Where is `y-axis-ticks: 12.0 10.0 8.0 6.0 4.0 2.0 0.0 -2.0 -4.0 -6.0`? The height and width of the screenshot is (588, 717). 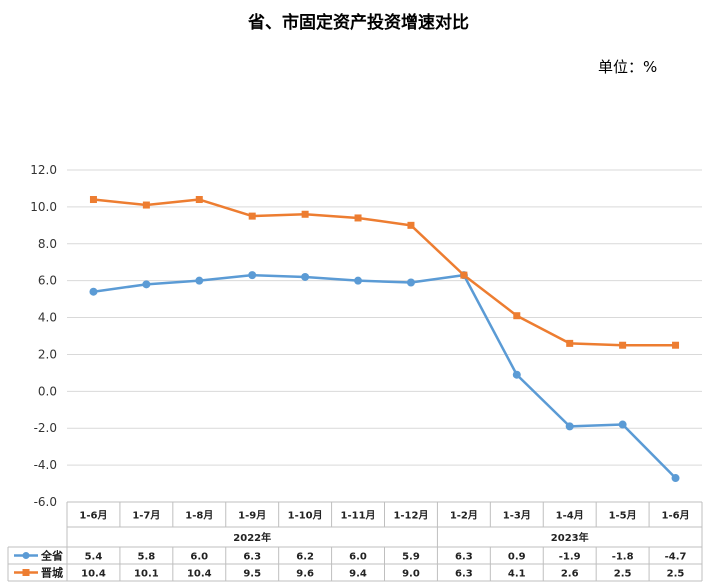
y-axis-ticks: 12.0 10.0 8.0 6.0 4.0 2.0 0.0 -2.0 -4.0 -6.0 is located at coordinates (43, 336).